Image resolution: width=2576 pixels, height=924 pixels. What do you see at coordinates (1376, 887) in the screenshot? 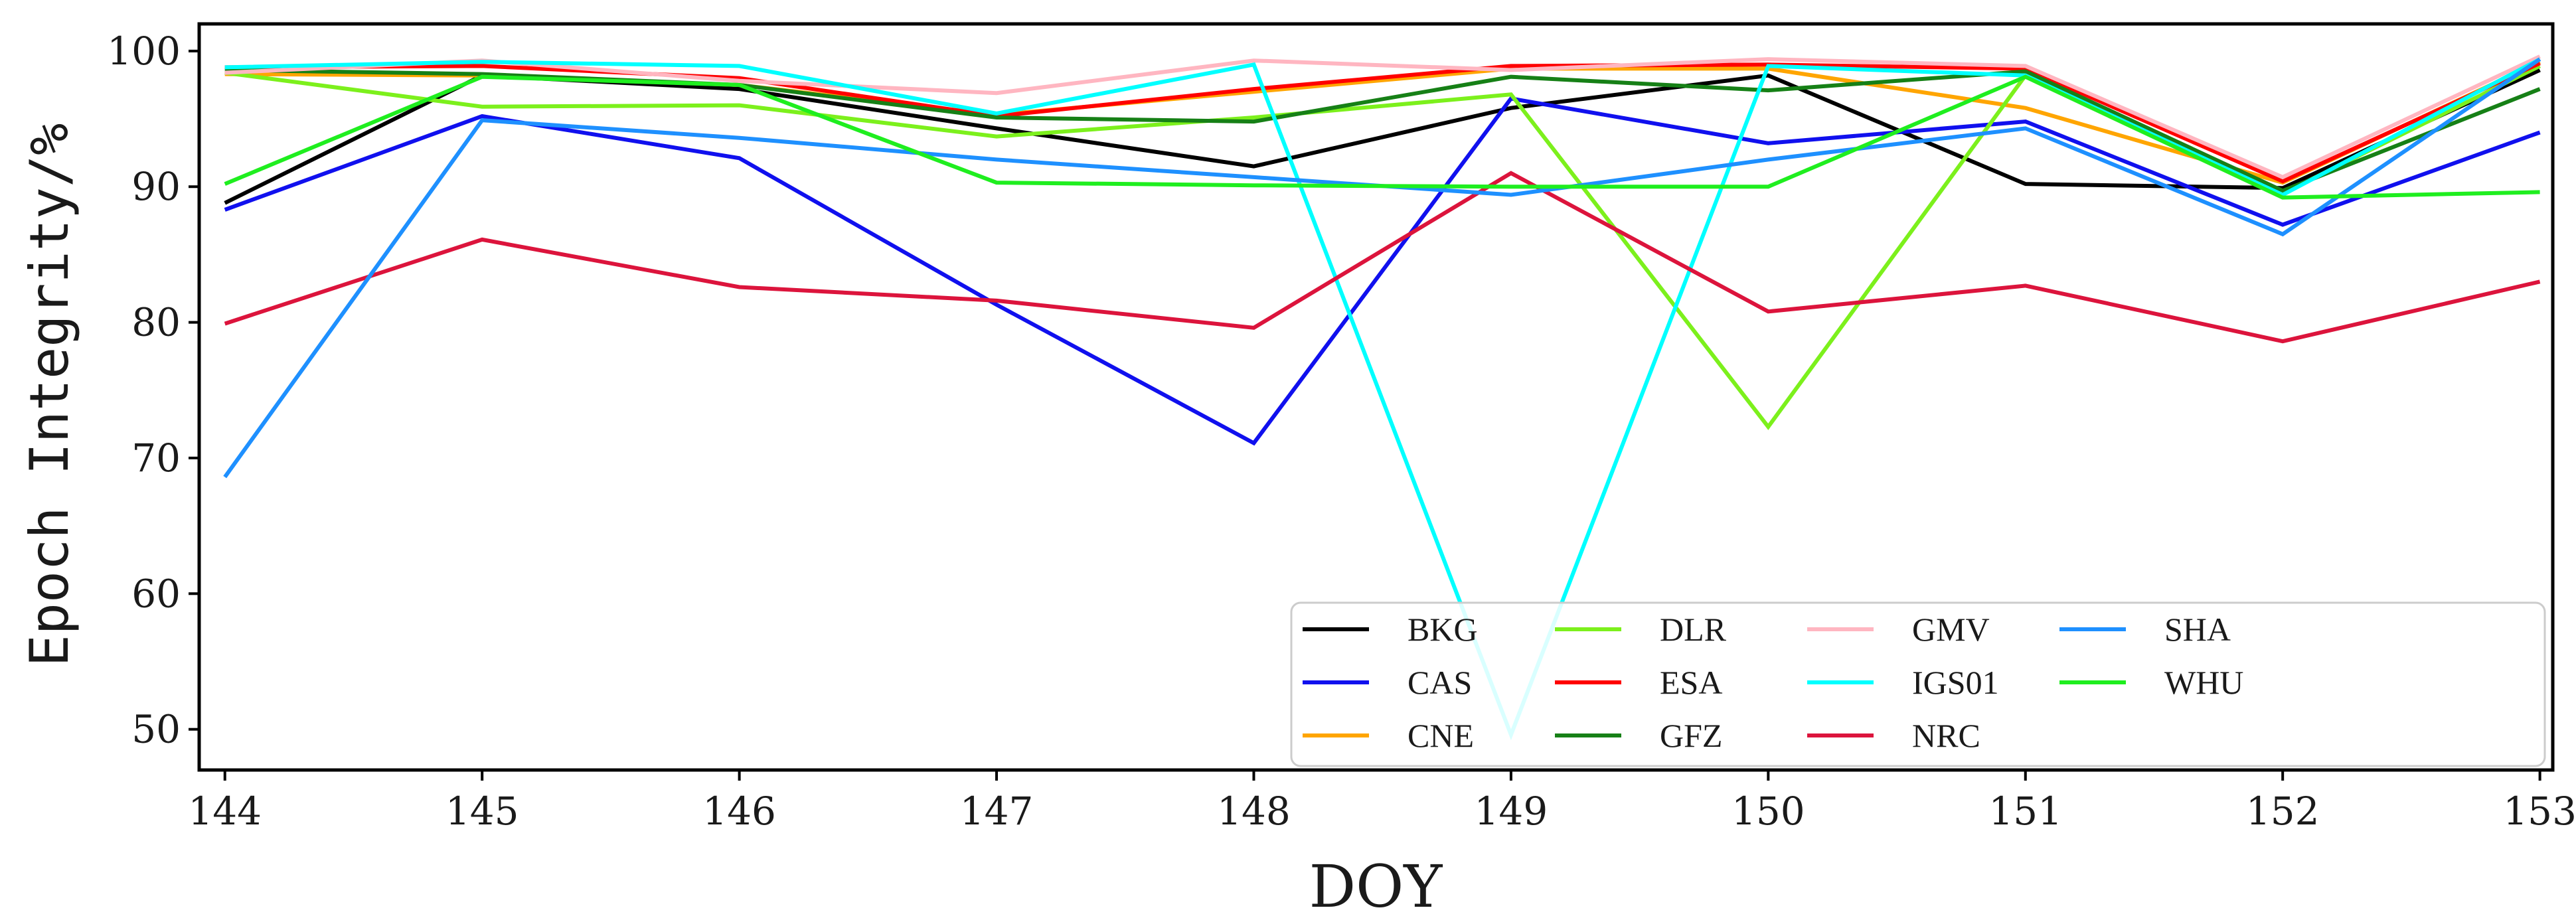
I see `x-axis-label: DOY` at bounding box center [1376, 887].